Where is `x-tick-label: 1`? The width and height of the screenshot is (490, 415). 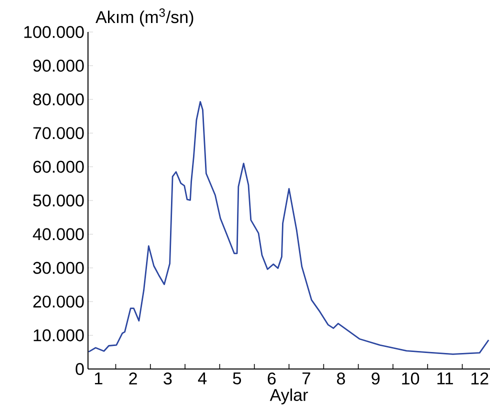
x-tick-label: 1 is located at coordinates (98, 378).